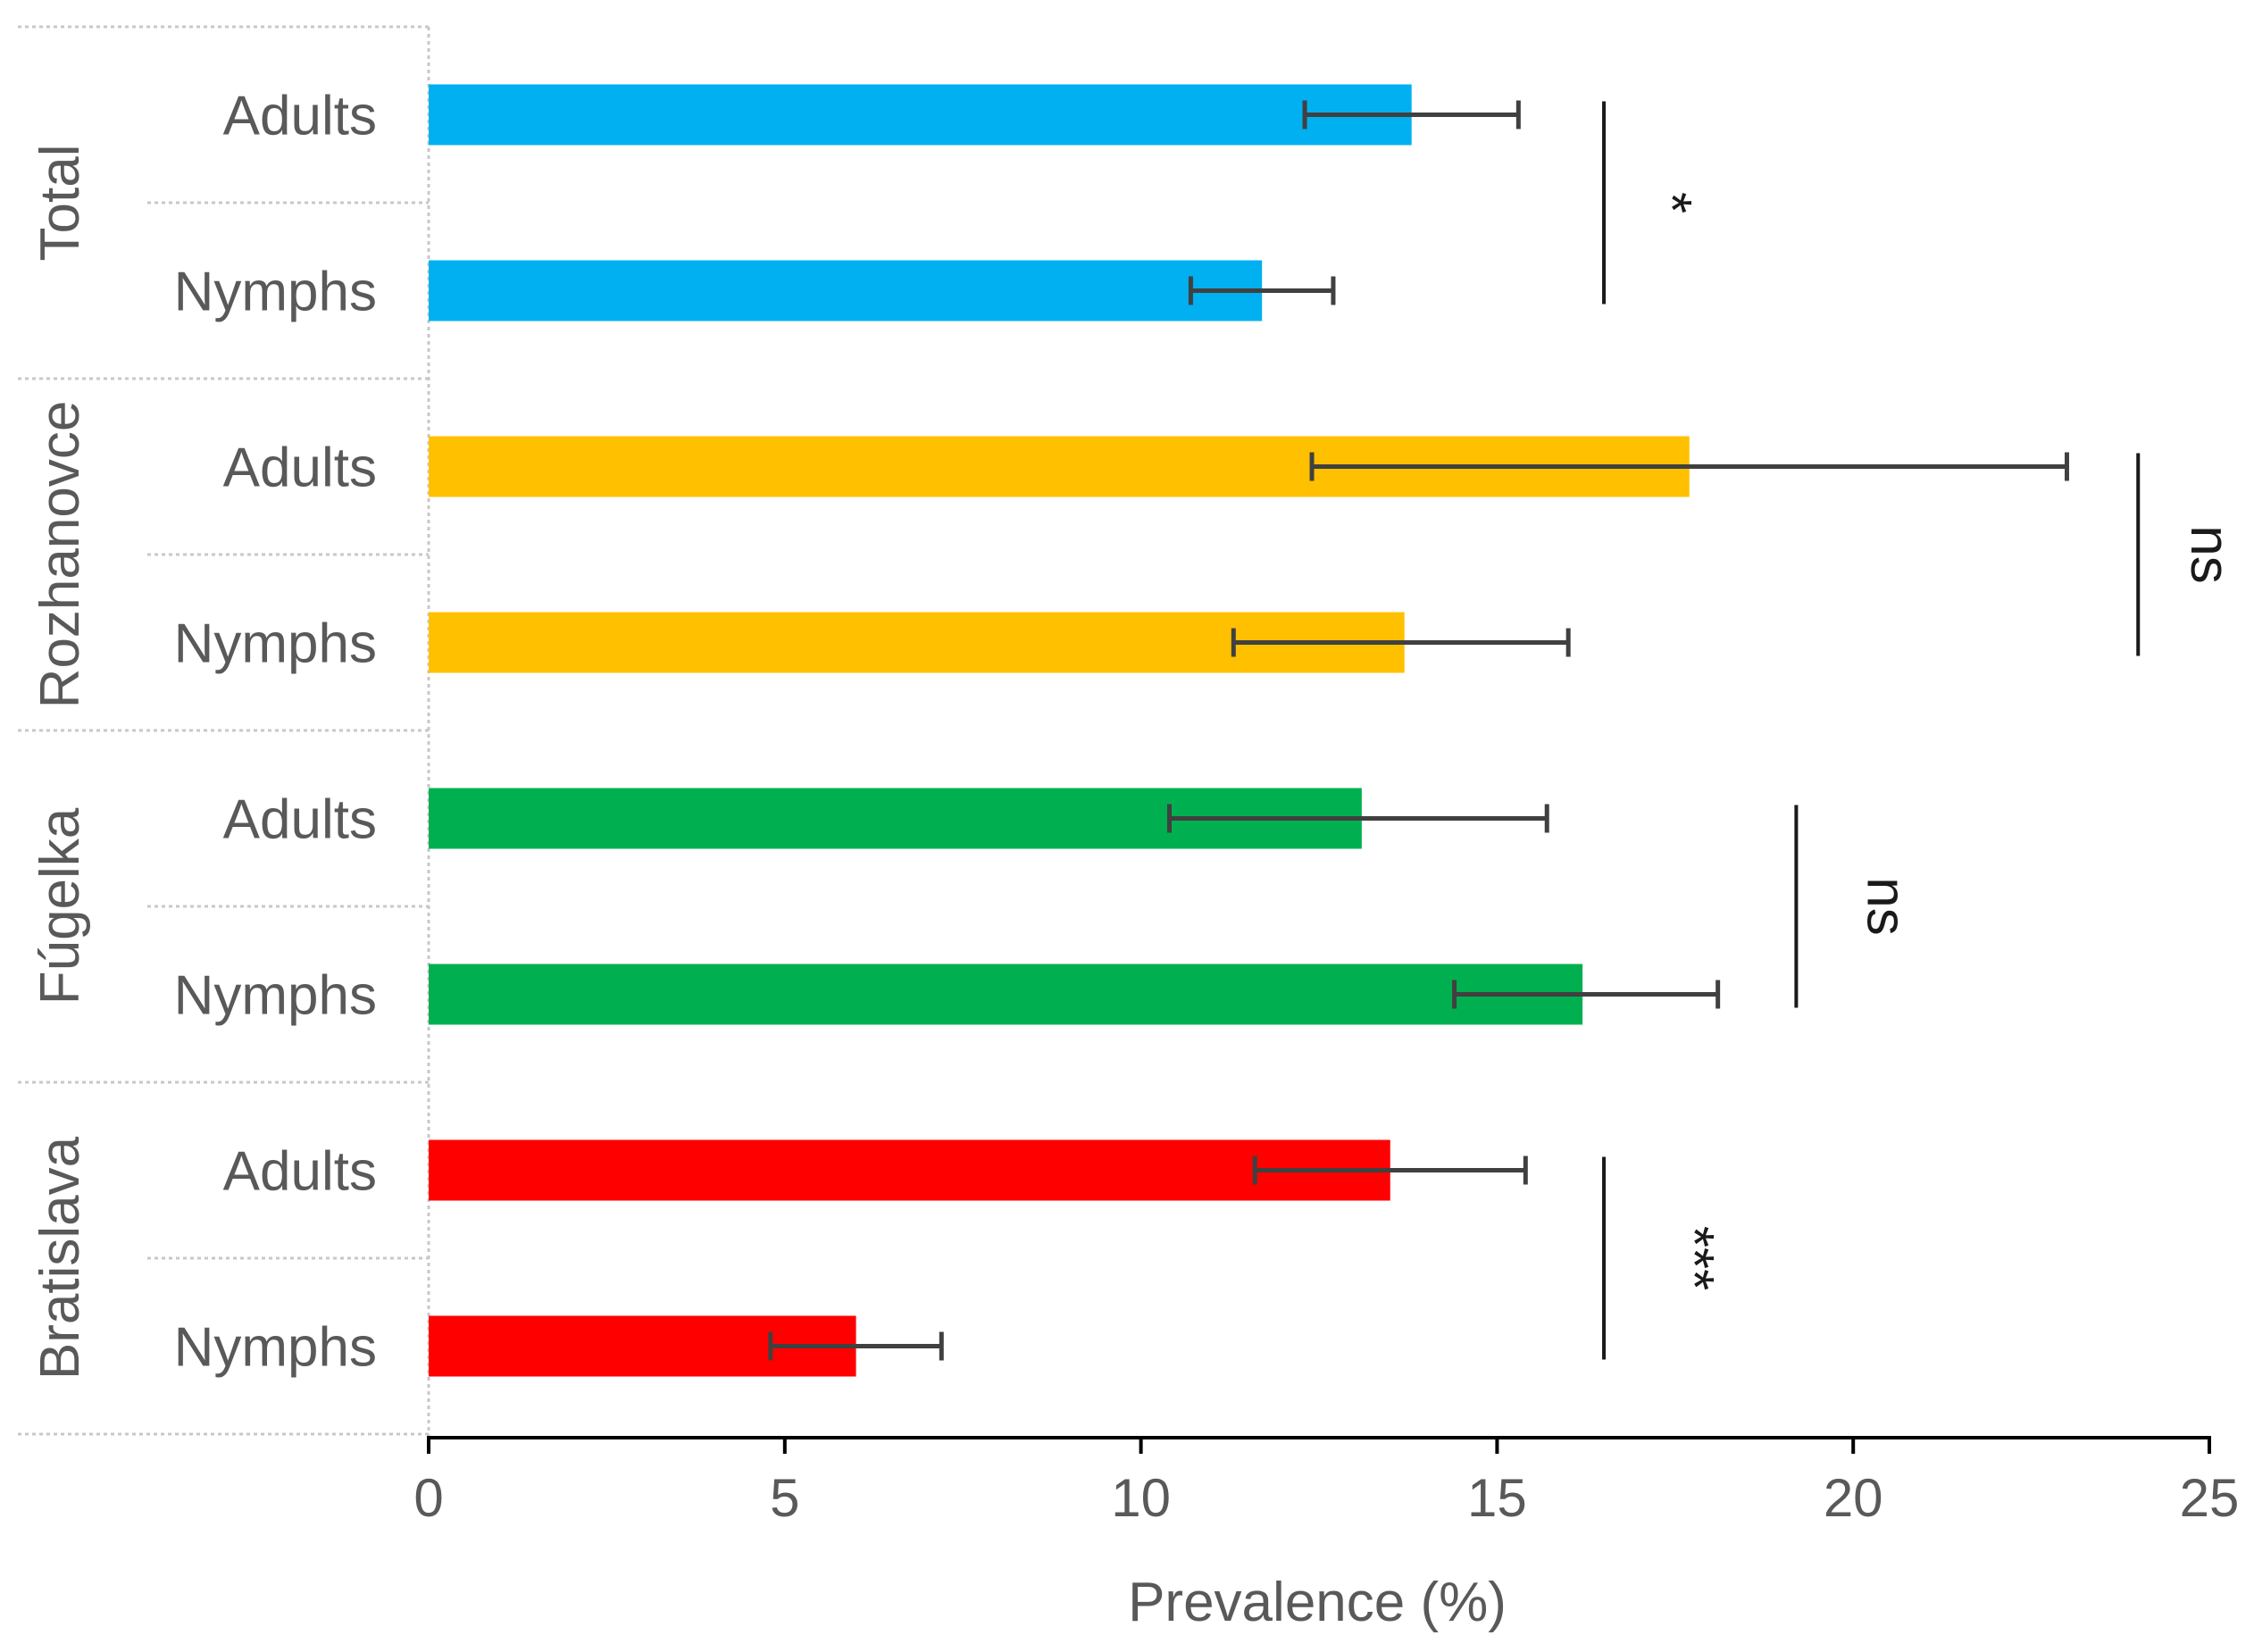 This screenshot has width=2254, height=1652. What do you see at coordinates (1141, 1498) in the screenshot?
I see `x-tick-label: 10` at bounding box center [1141, 1498].